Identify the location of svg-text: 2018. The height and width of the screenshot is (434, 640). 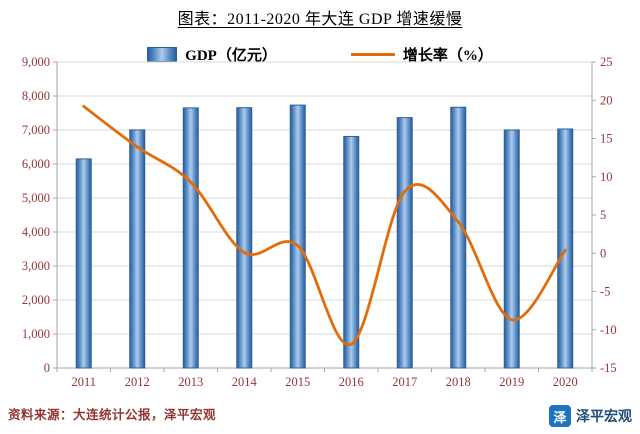
(458, 382).